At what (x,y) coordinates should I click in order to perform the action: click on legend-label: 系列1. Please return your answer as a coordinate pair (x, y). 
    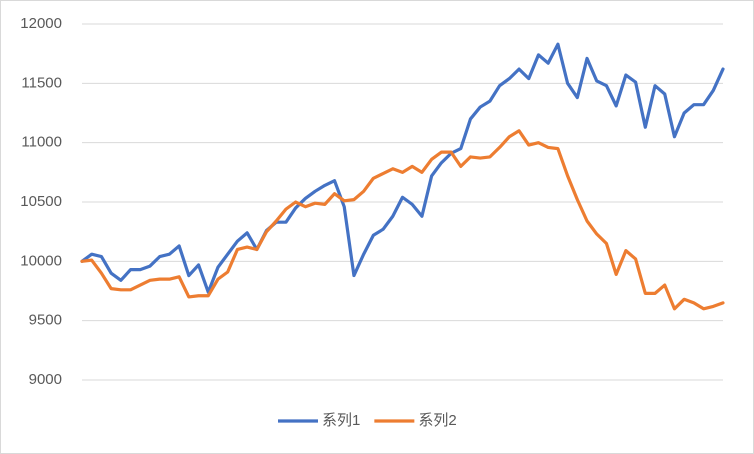
    Looking at the image, I should click on (341, 420).